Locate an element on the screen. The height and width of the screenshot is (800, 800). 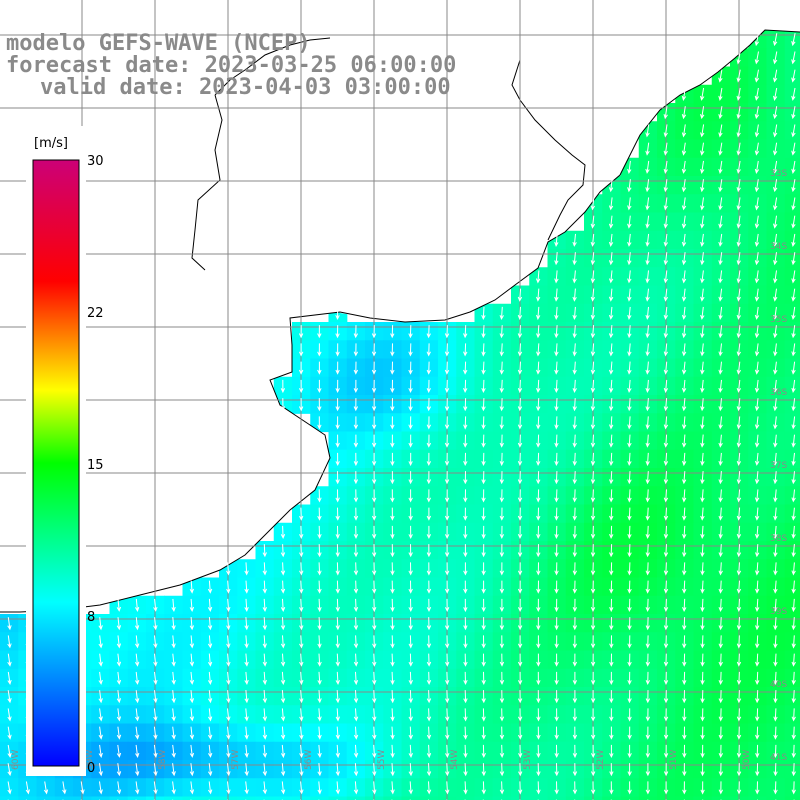
lon-label: 56W is located at coordinates (309, 760).